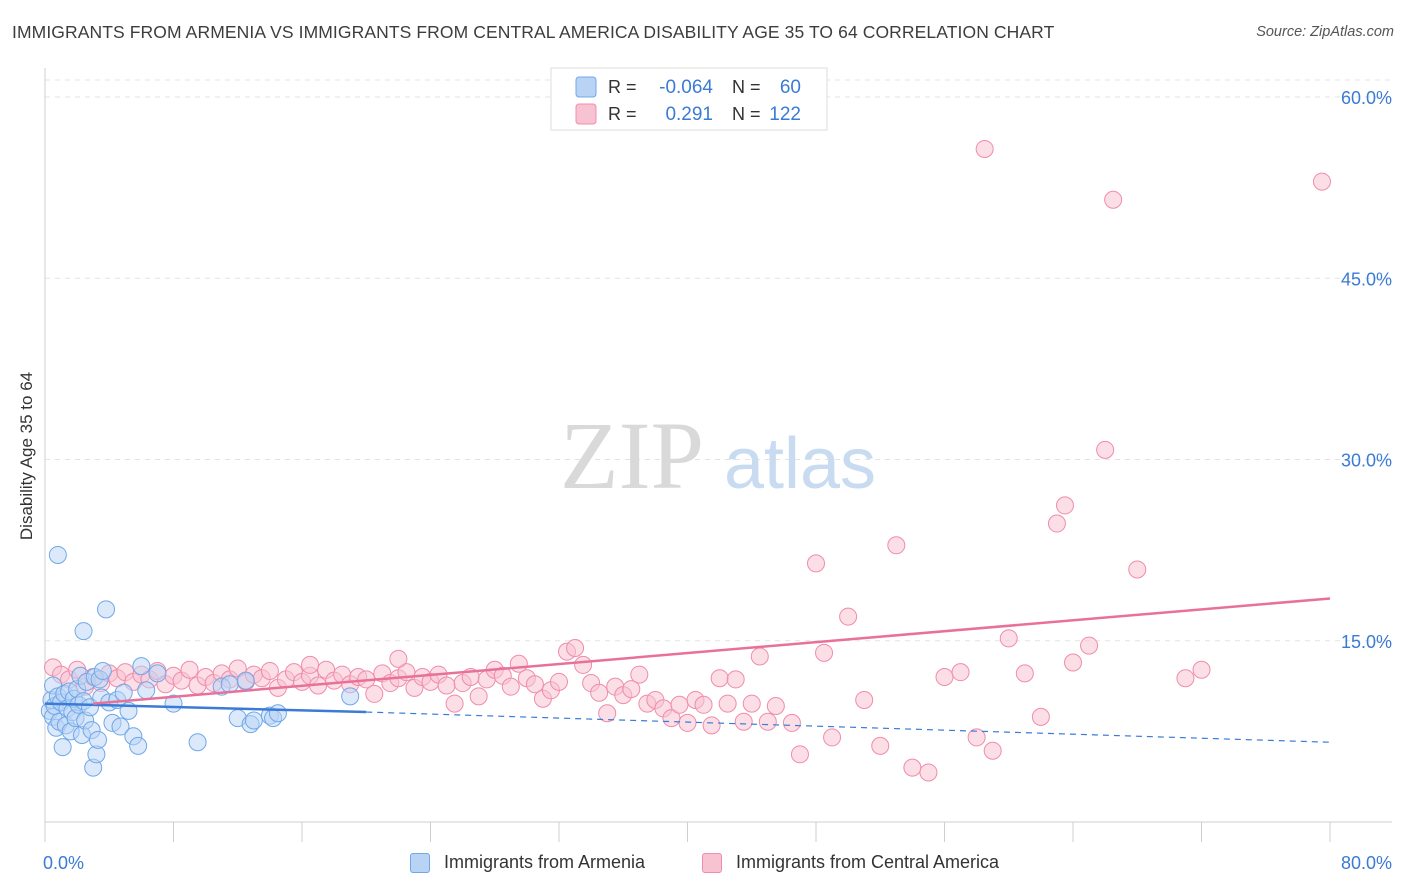 Image resolution: width=1406 pixels, height=892 pixels. Describe the element at coordinates (848, 727) in the screenshot. I see `trend-armenia-dashed` at that location.